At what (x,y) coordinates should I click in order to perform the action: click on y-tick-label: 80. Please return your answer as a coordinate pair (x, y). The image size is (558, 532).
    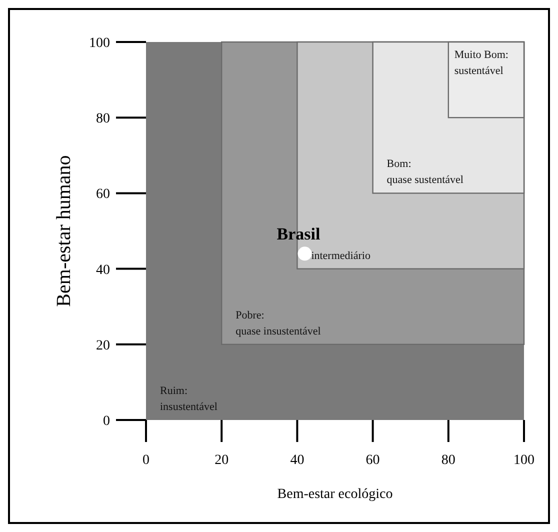
    Looking at the image, I should click on (103, 119).